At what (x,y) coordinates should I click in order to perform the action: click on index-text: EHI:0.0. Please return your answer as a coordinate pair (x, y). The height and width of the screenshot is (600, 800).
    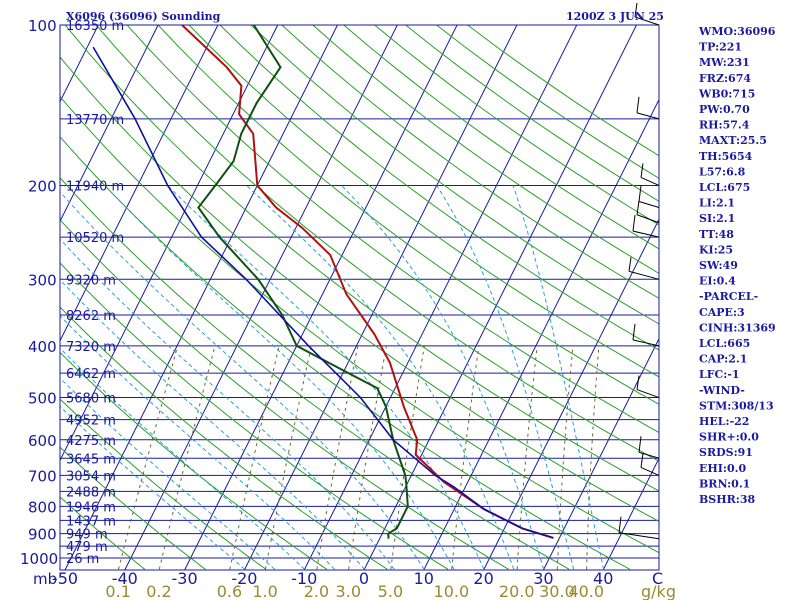
    Looking at the image, I should click on (722, 468).